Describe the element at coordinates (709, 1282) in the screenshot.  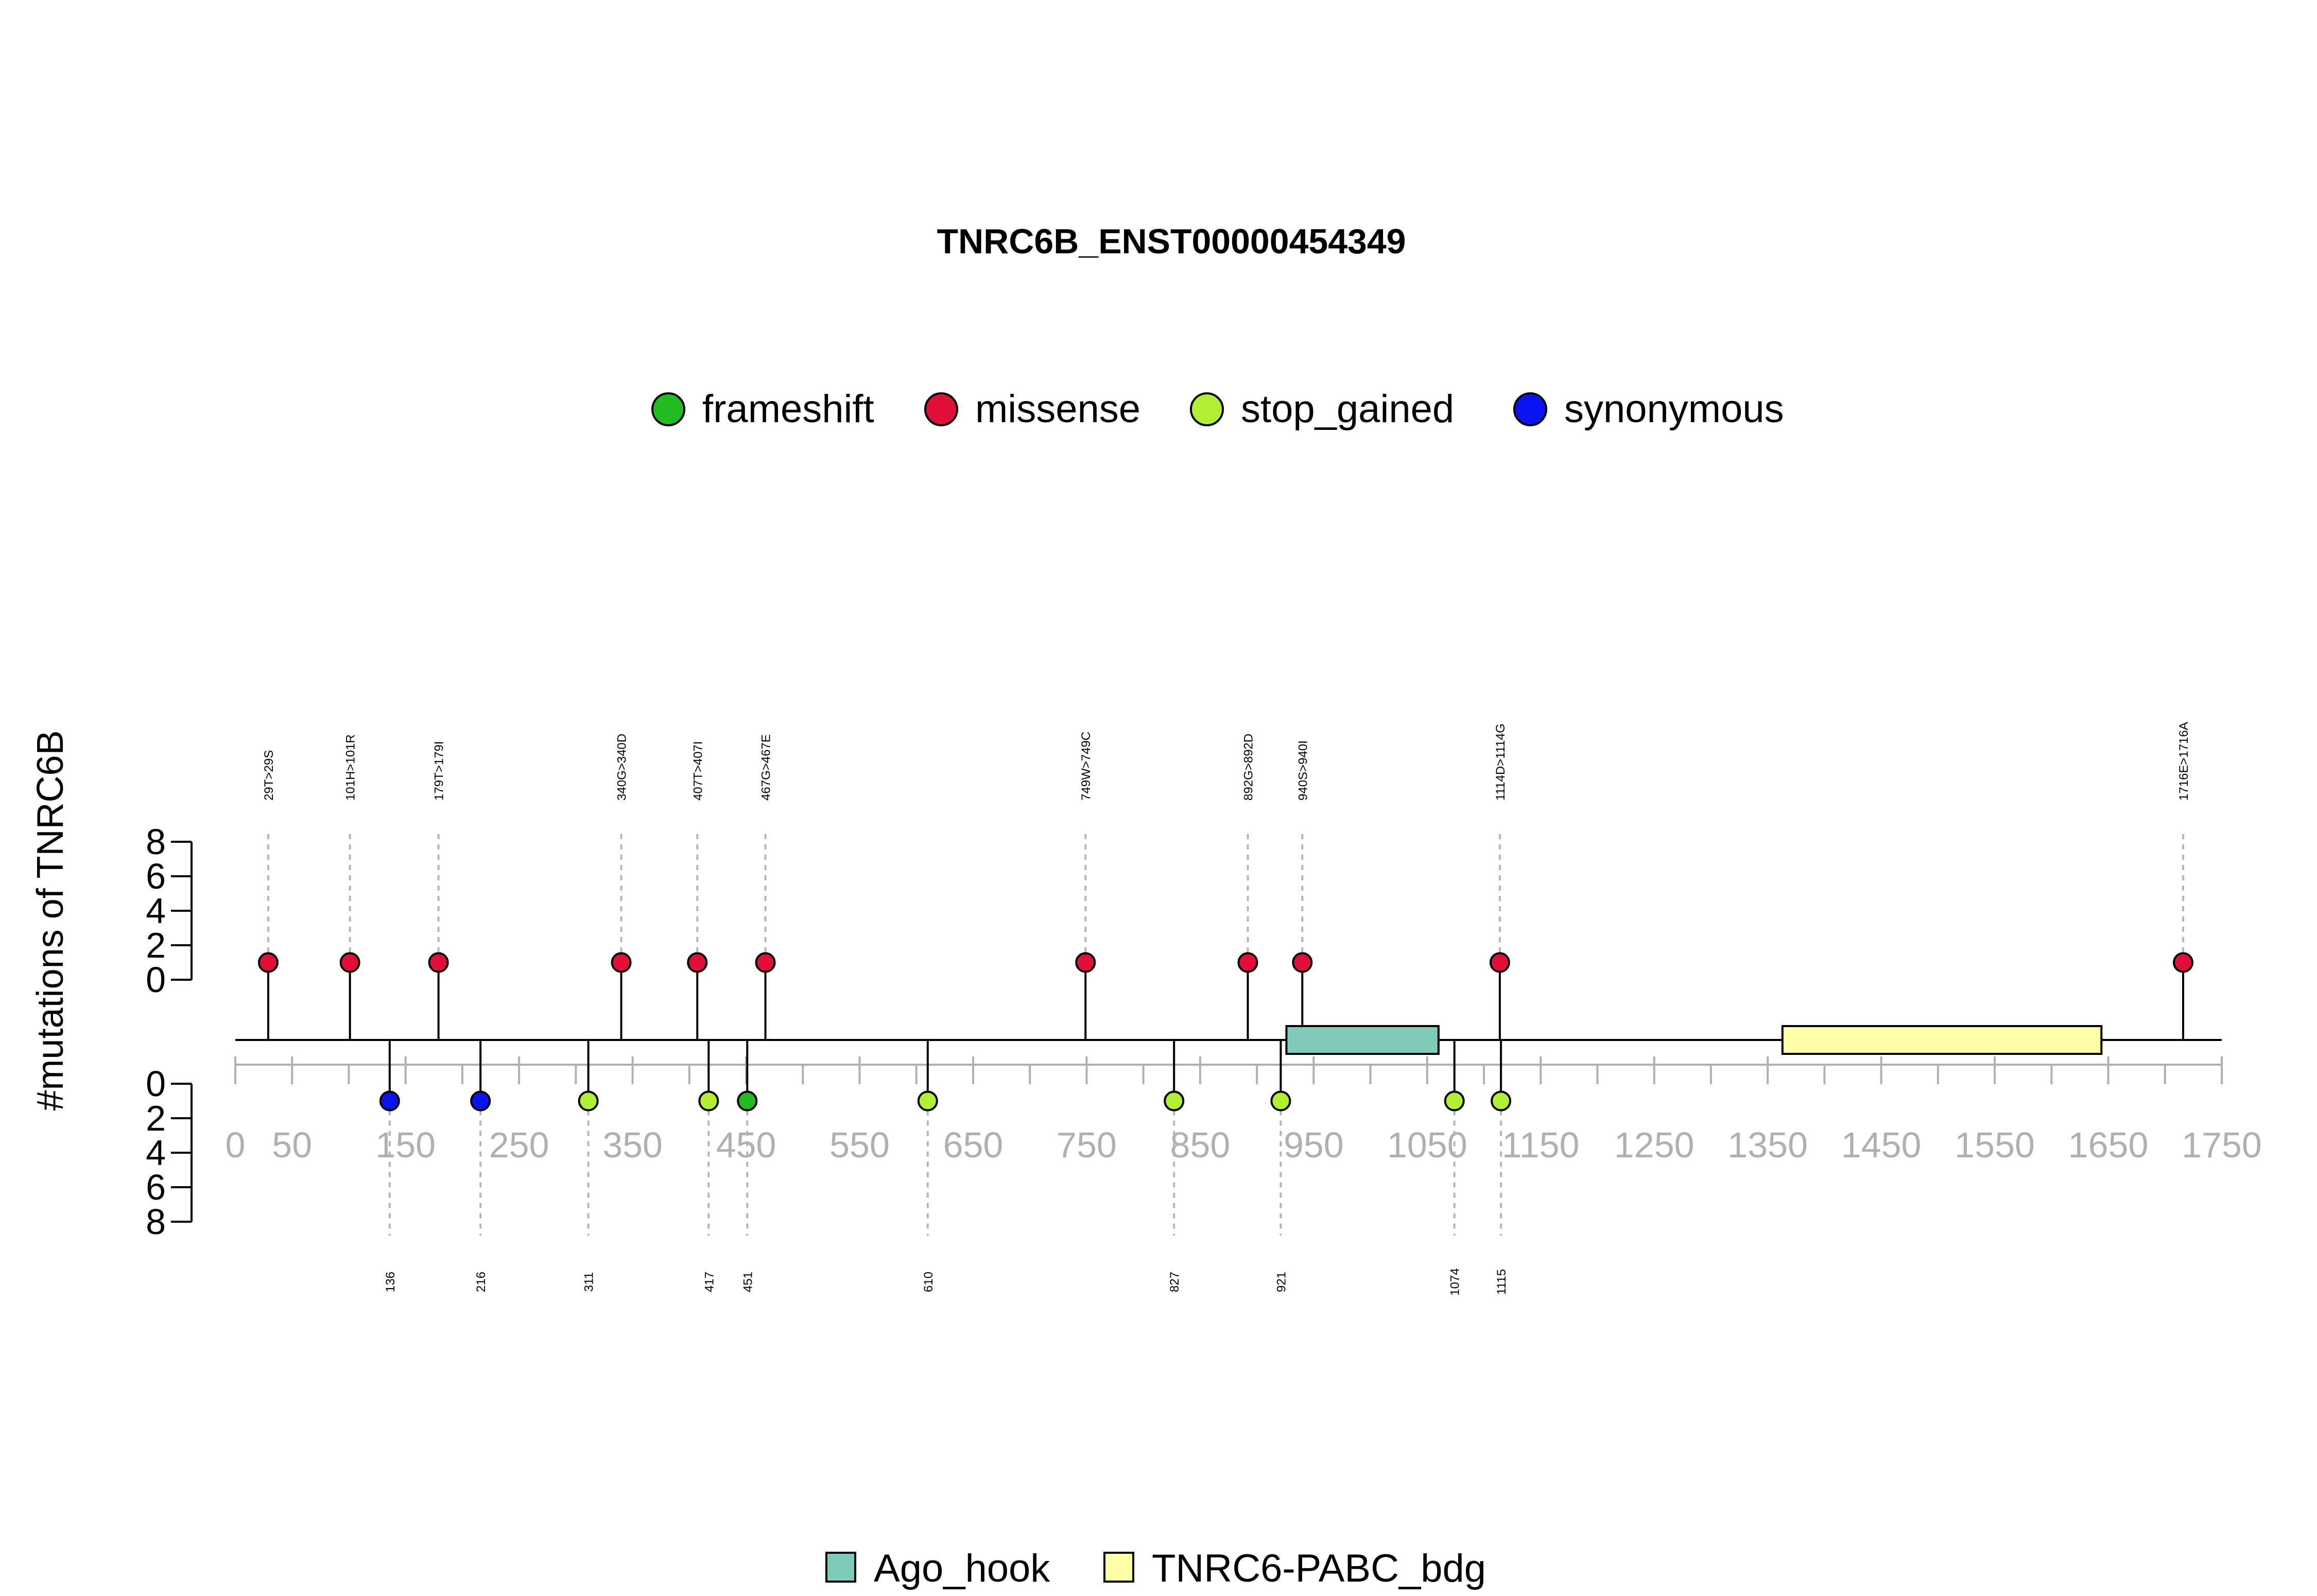
I see `mutation-label: 417` at that location.